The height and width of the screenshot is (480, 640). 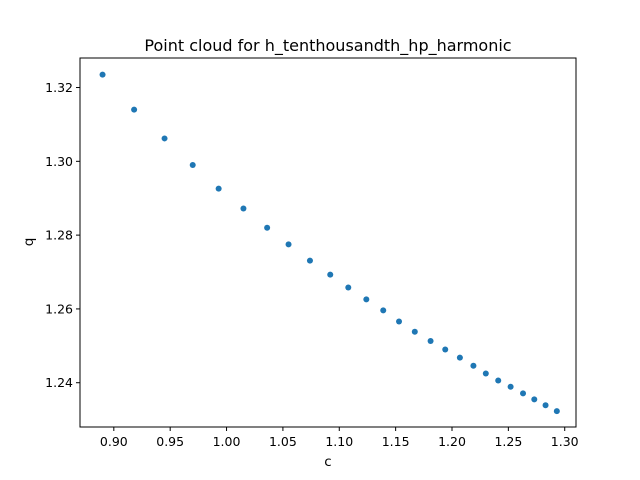 What do you see at coordinates (339, 441) in the screenshot?
I see `x-tick-label: 1.10` at bounding box center [339, 441].